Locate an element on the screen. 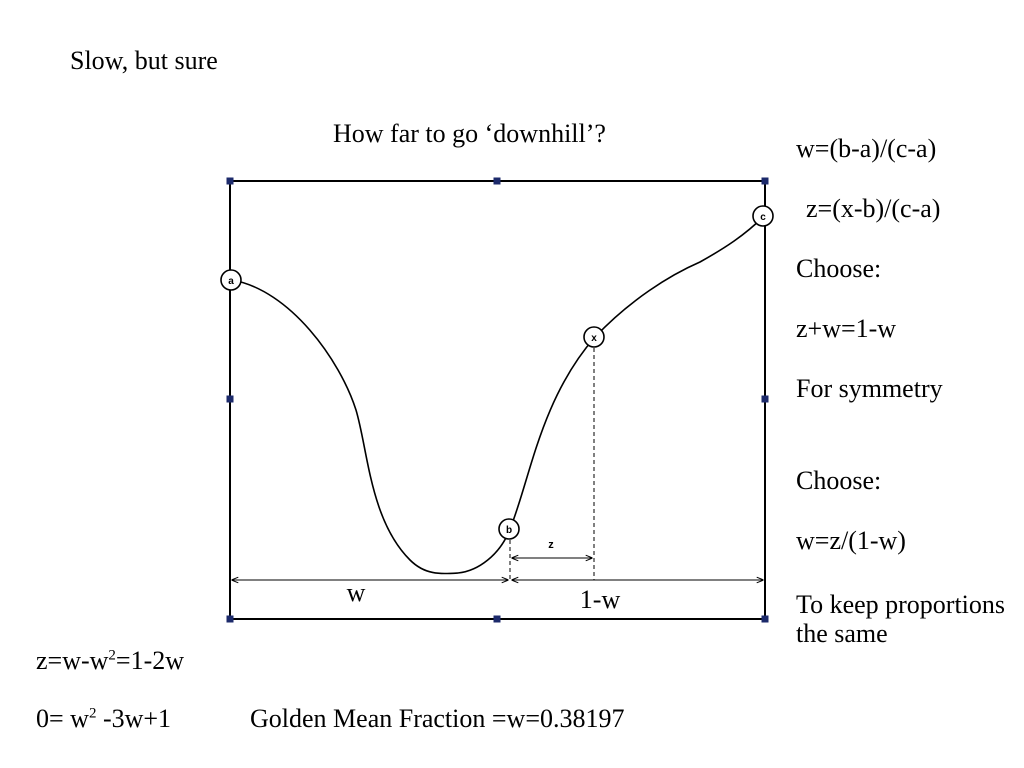 Image resolution: width=1024 pixels, height=768 pixels. handle-middle-right is located at coordinates (765, 399).